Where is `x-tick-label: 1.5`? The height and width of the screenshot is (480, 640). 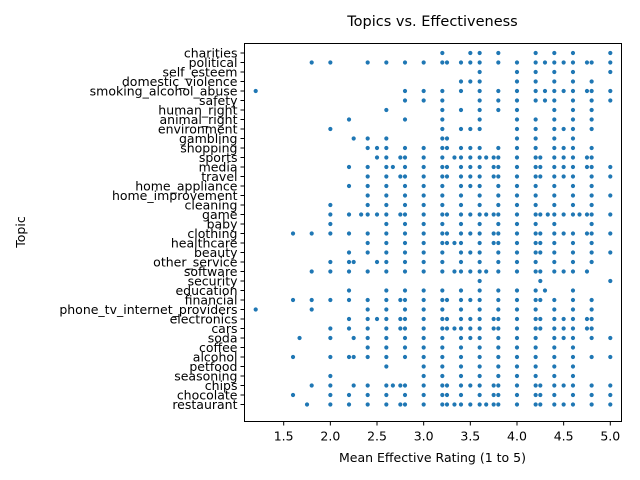 x-tick-label: 1.5 is located at coordinates (284, 436).